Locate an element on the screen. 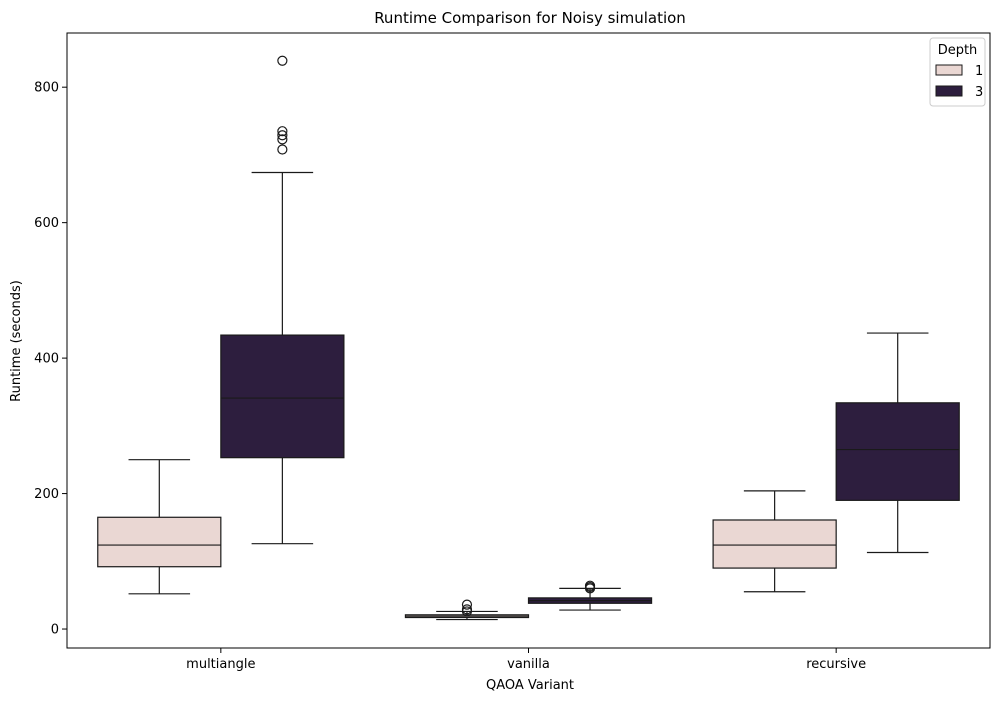 This screenshot has width=1005, height=701. y-tick-label: 600 is located at coordinates (46, 223).